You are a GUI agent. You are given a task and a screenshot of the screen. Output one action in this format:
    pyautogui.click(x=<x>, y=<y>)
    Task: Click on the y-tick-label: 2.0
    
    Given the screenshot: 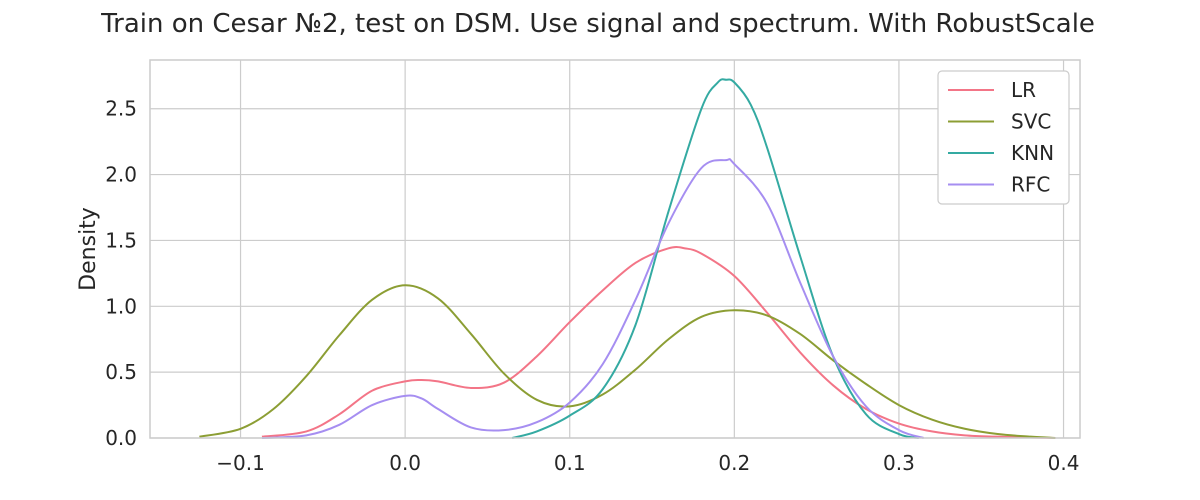 What is the action you would take?
    pyautogui.click(x=121, y=175)
    